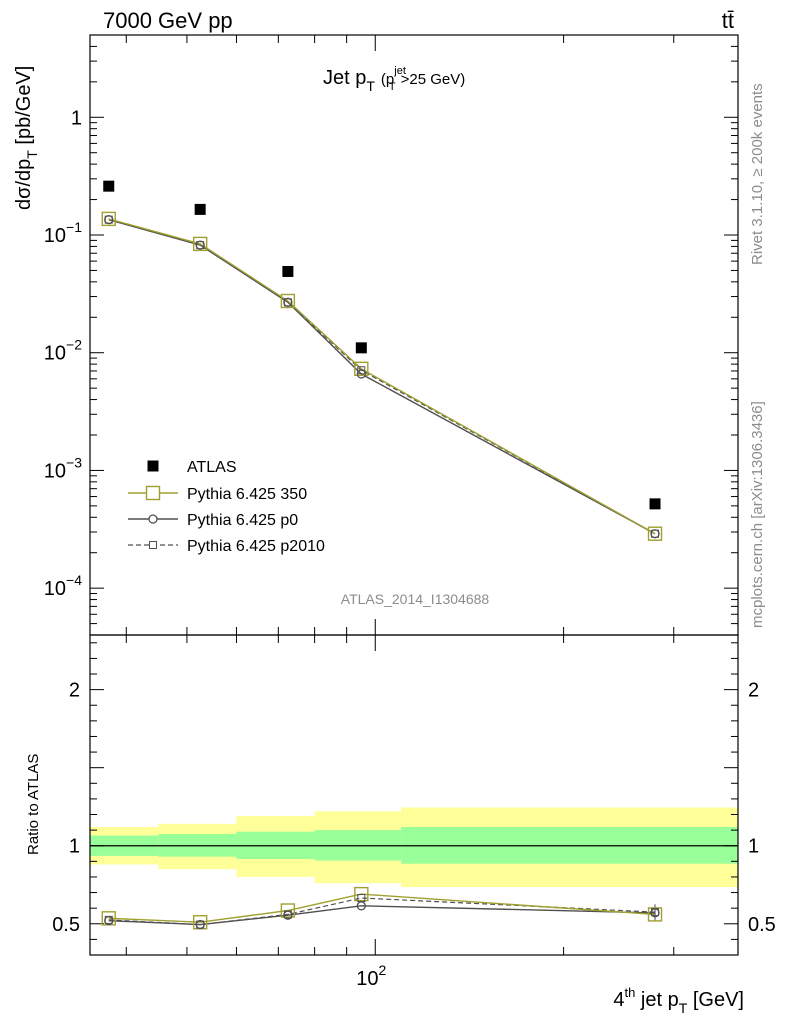 The height and width of the screenshot is (1024, 786). I want to click on x-axis-label: 4th jet pT [GeV], so click(678, 1000).